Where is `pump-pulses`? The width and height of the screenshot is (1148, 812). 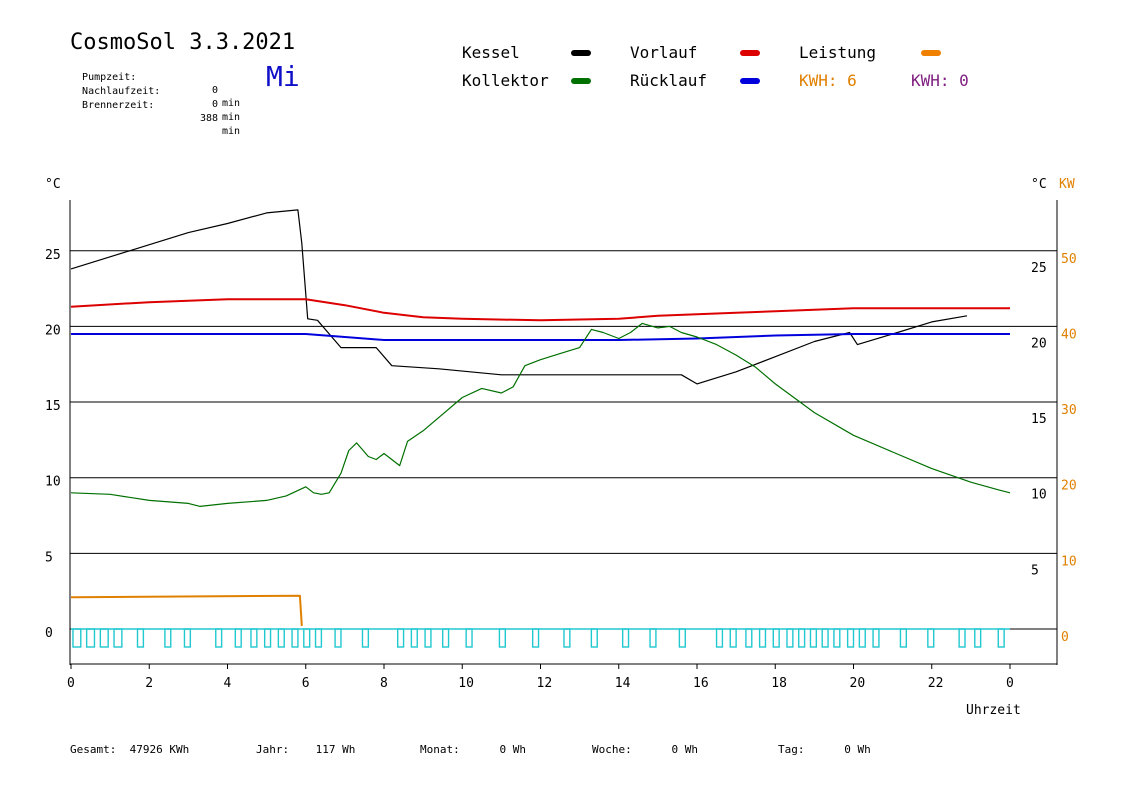 pump-pulses is located at coordinates (540, 638).